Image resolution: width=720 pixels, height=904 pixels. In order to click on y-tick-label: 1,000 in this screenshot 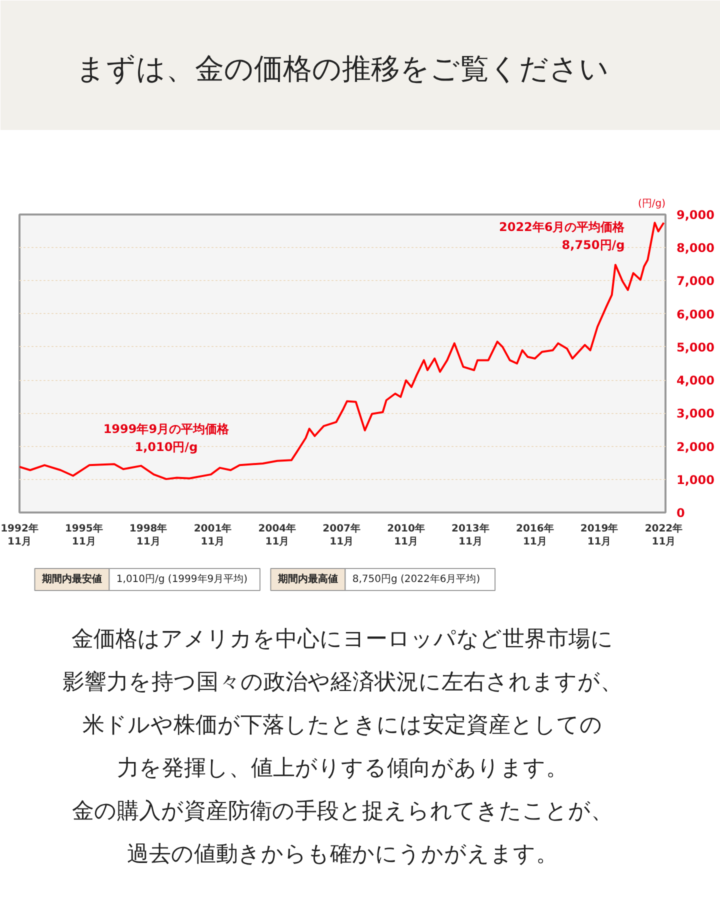, I will do `click(695, 479)`.